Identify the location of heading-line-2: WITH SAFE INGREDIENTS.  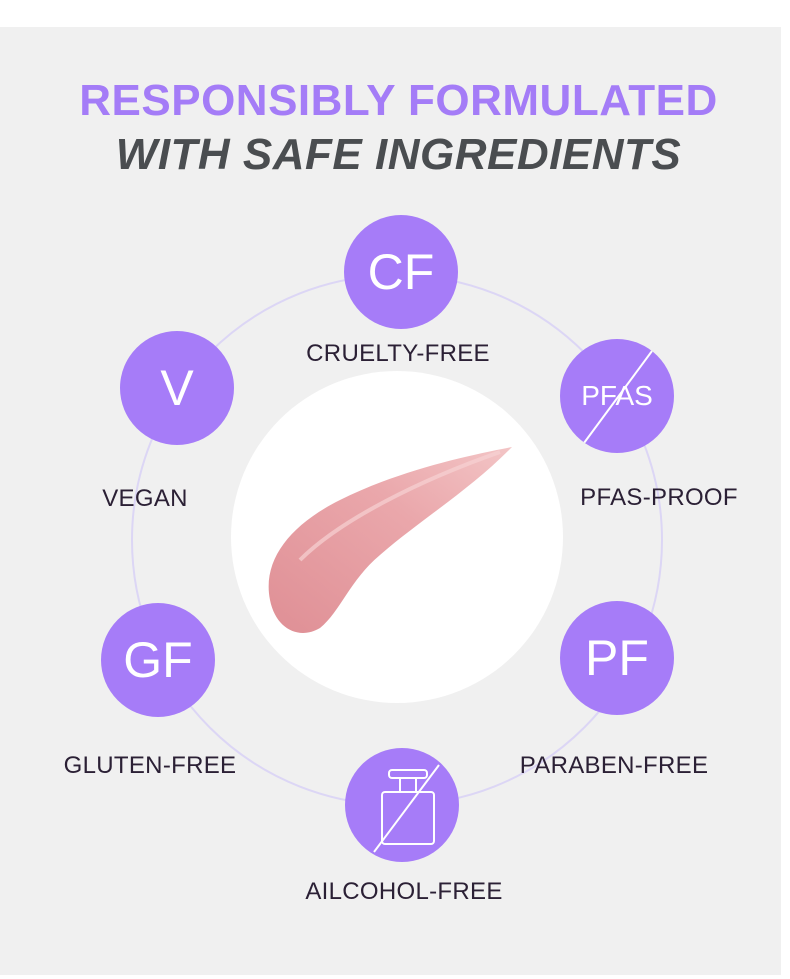
(398, 154).